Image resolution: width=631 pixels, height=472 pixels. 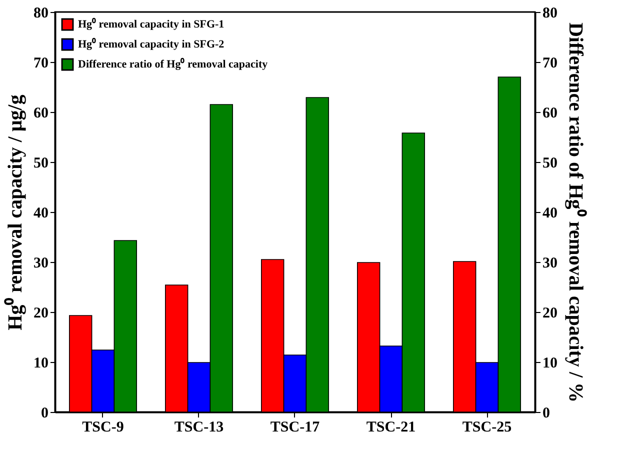 I want to click on x-tick-label: TSC-13, so click(x=199, y=428).